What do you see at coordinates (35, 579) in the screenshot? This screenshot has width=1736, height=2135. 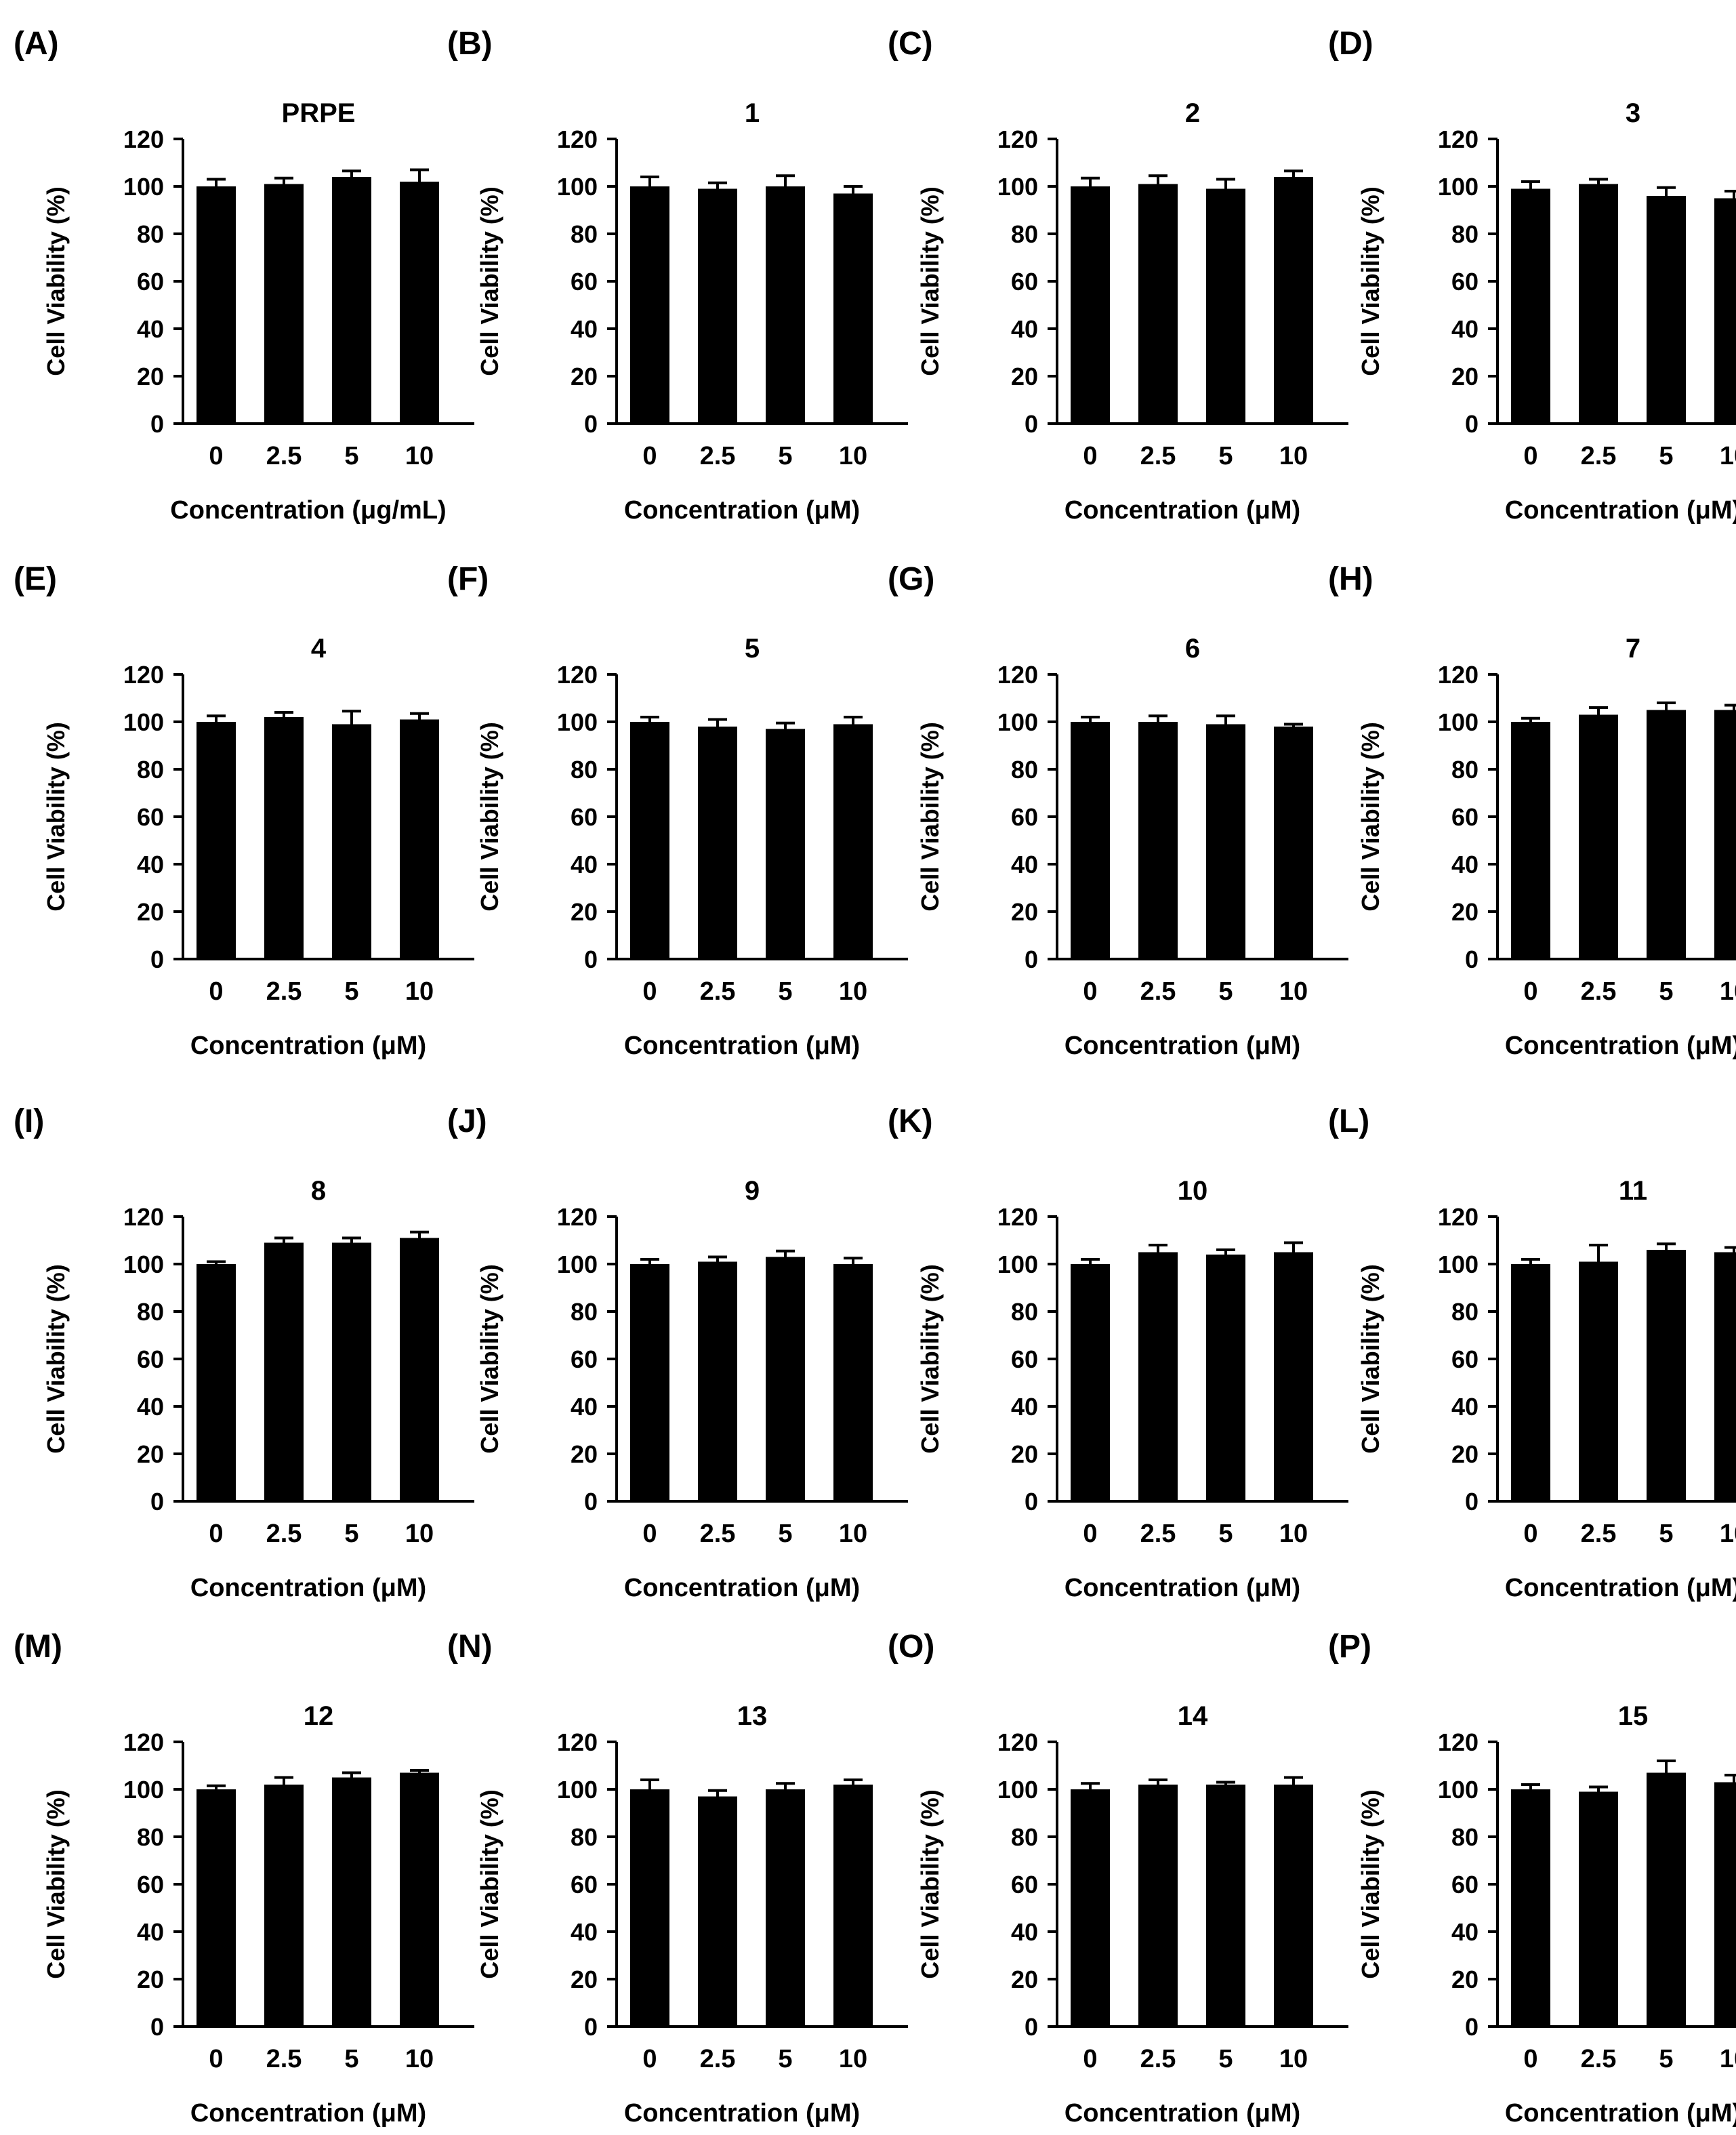 I see `panel-letter: (E)` at bounding box center [35, 579].